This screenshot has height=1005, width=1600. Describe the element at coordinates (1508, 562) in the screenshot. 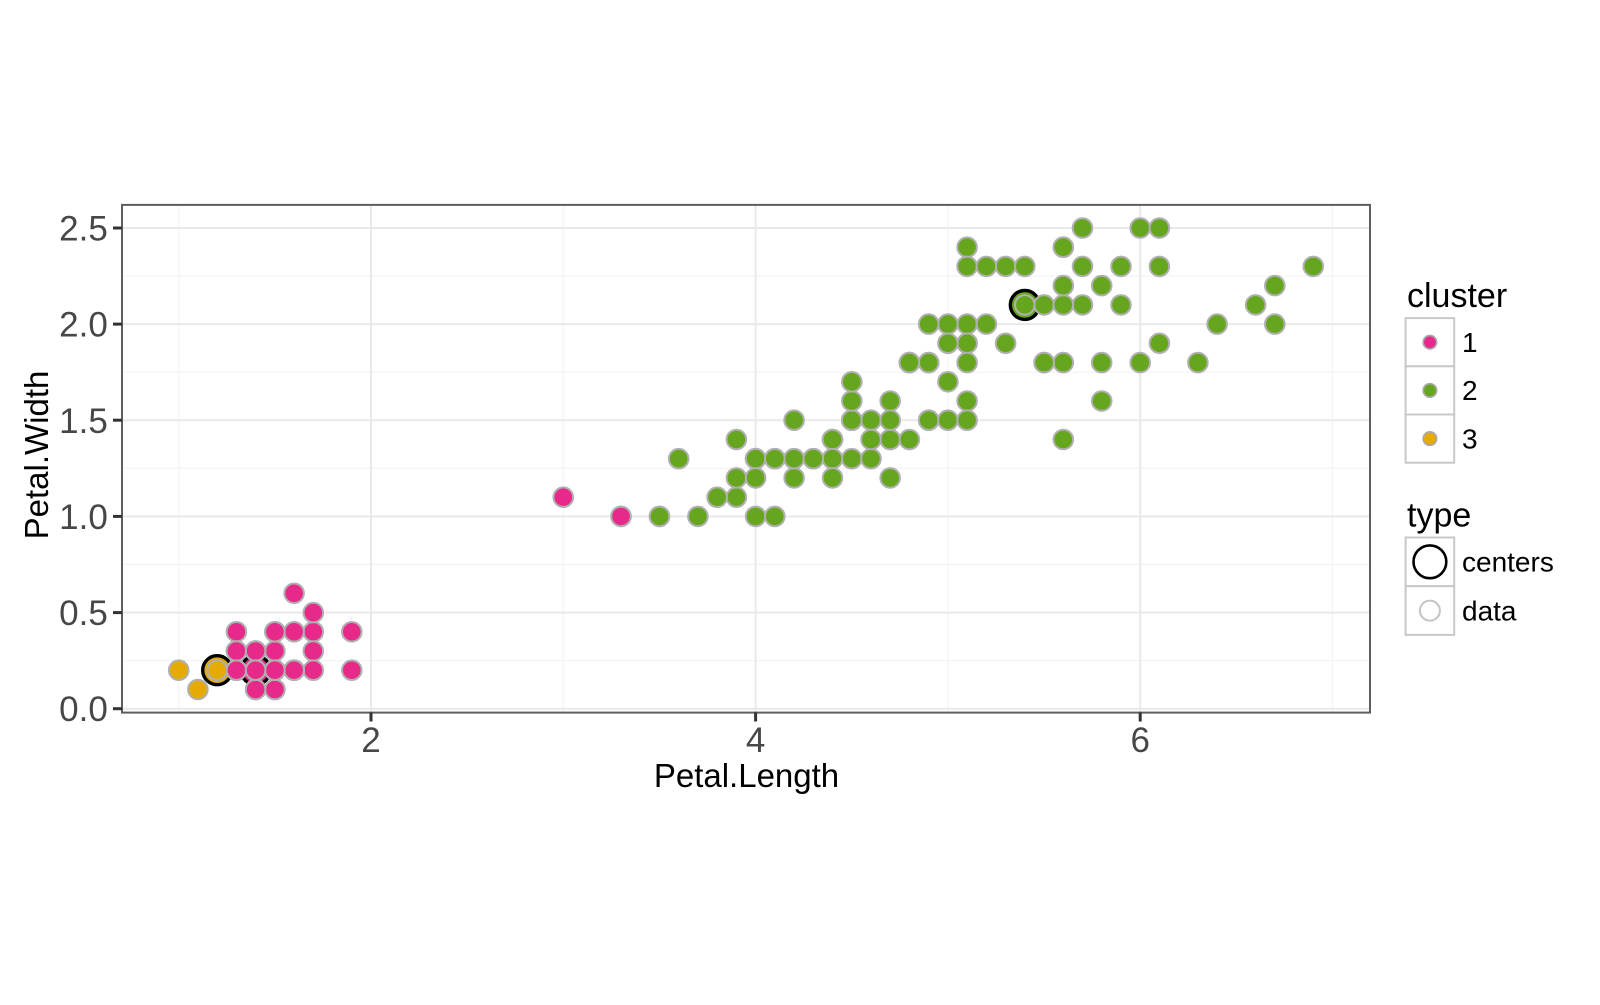

I see `svg-text: centers` at that location.